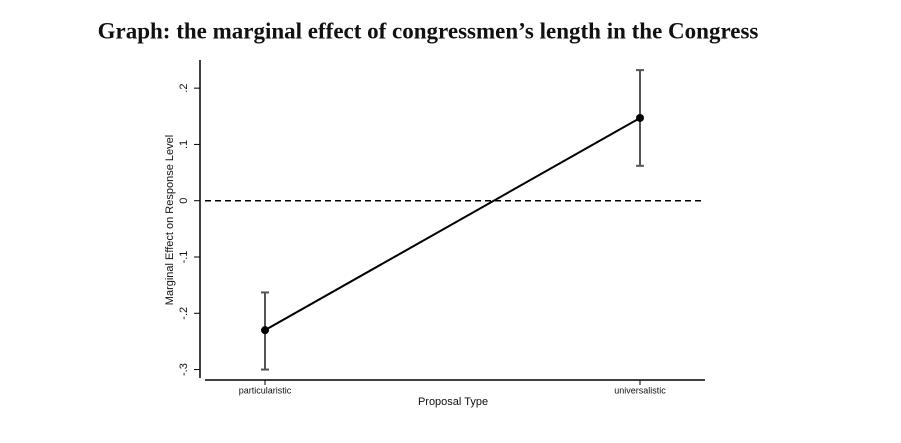  I want to click on y-tick-label: .2, so click(184, 88).